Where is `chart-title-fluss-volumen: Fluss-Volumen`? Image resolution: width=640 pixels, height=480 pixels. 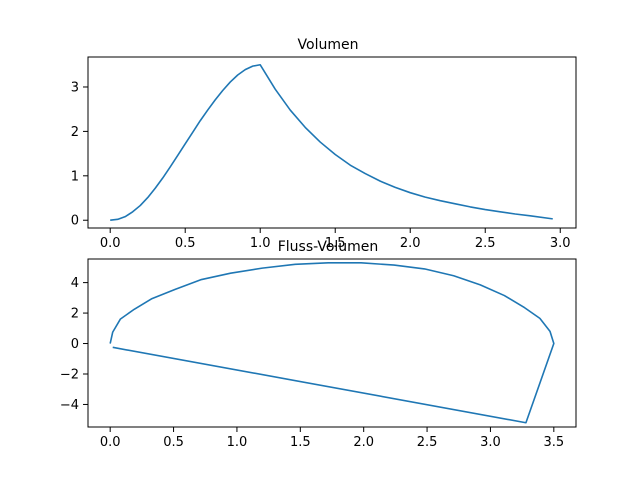
chart-title-fluss-volumen: Fluss-Volumen is located at coordinates (328, 247).